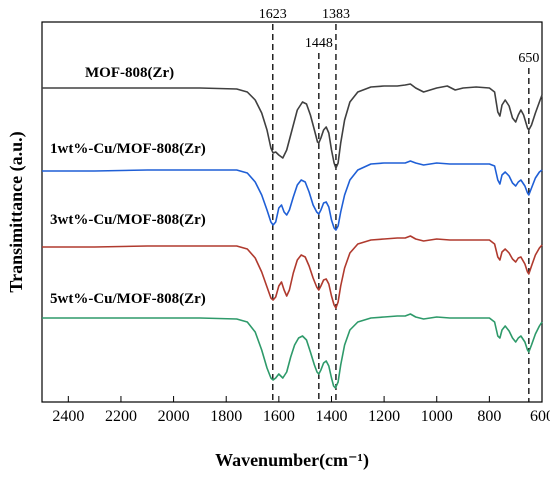  Describe the element at coordinates (68, 416) in the screenshot. I see `x-tick-label-2400: 2400` at that location.